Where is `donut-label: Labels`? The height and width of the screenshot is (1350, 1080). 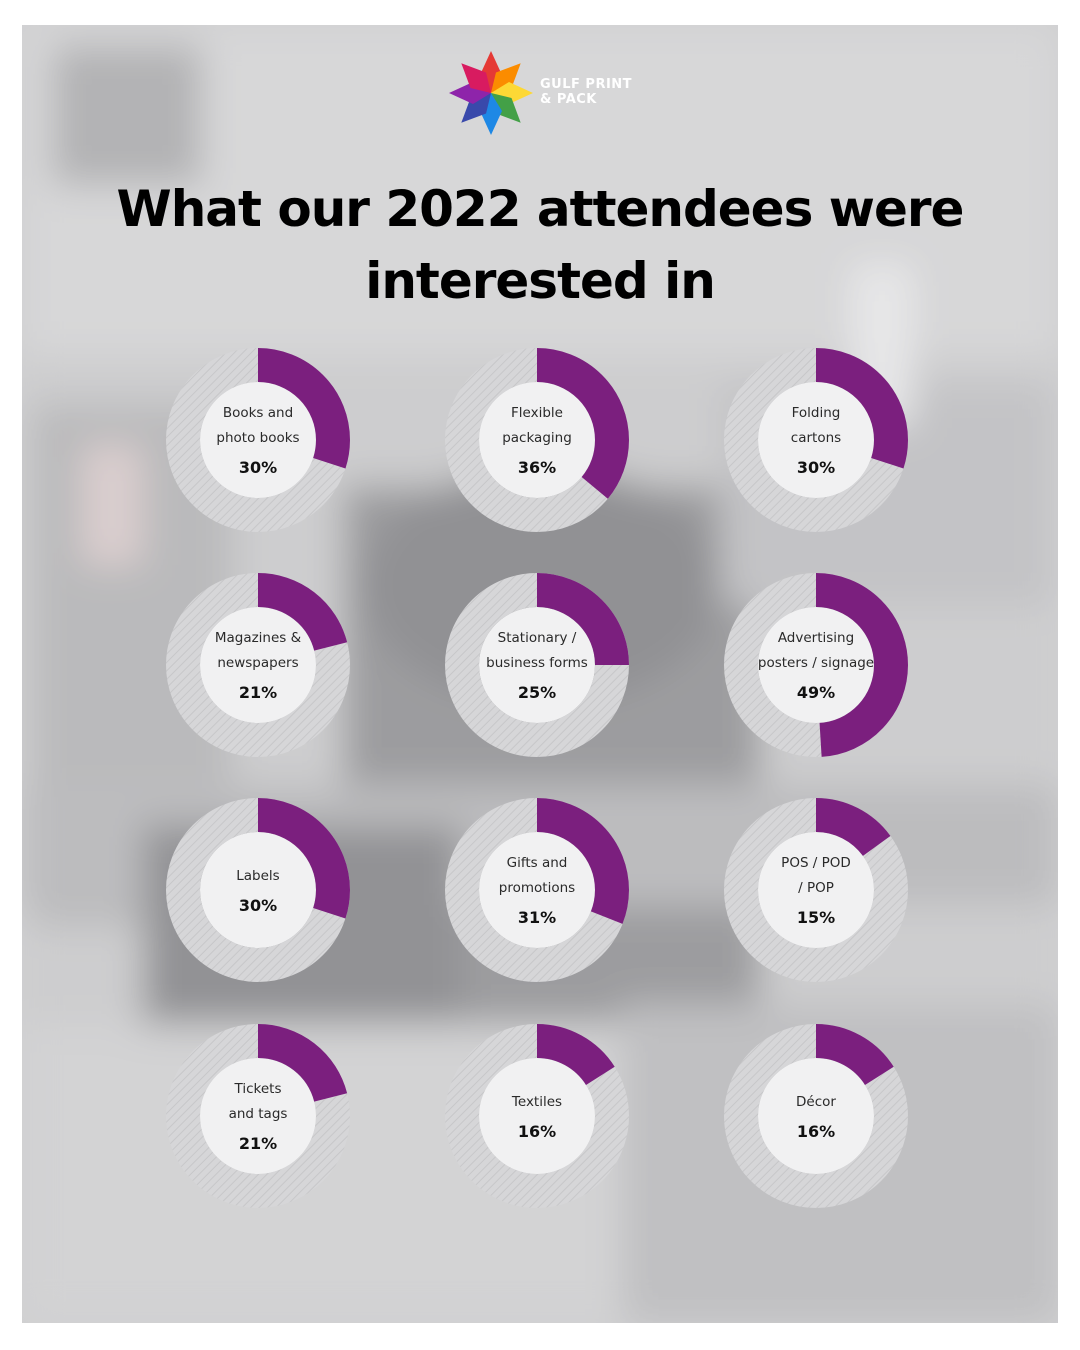 donut-label: Labels is located at coordinates (258, 875).